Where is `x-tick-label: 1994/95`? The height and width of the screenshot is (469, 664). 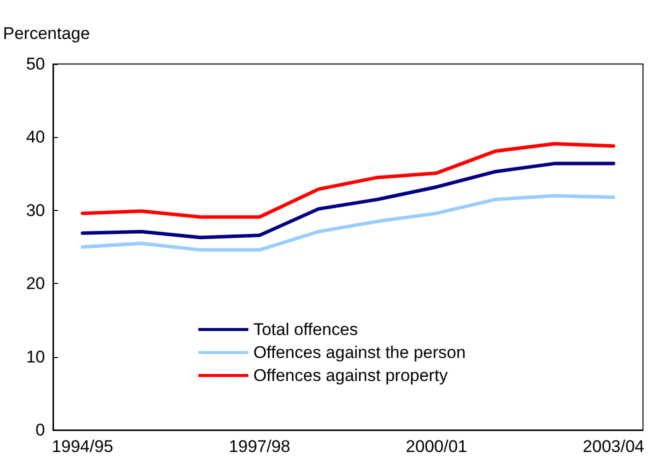 x-tick-label: 1994/95 is located at coordinates (83, 446).